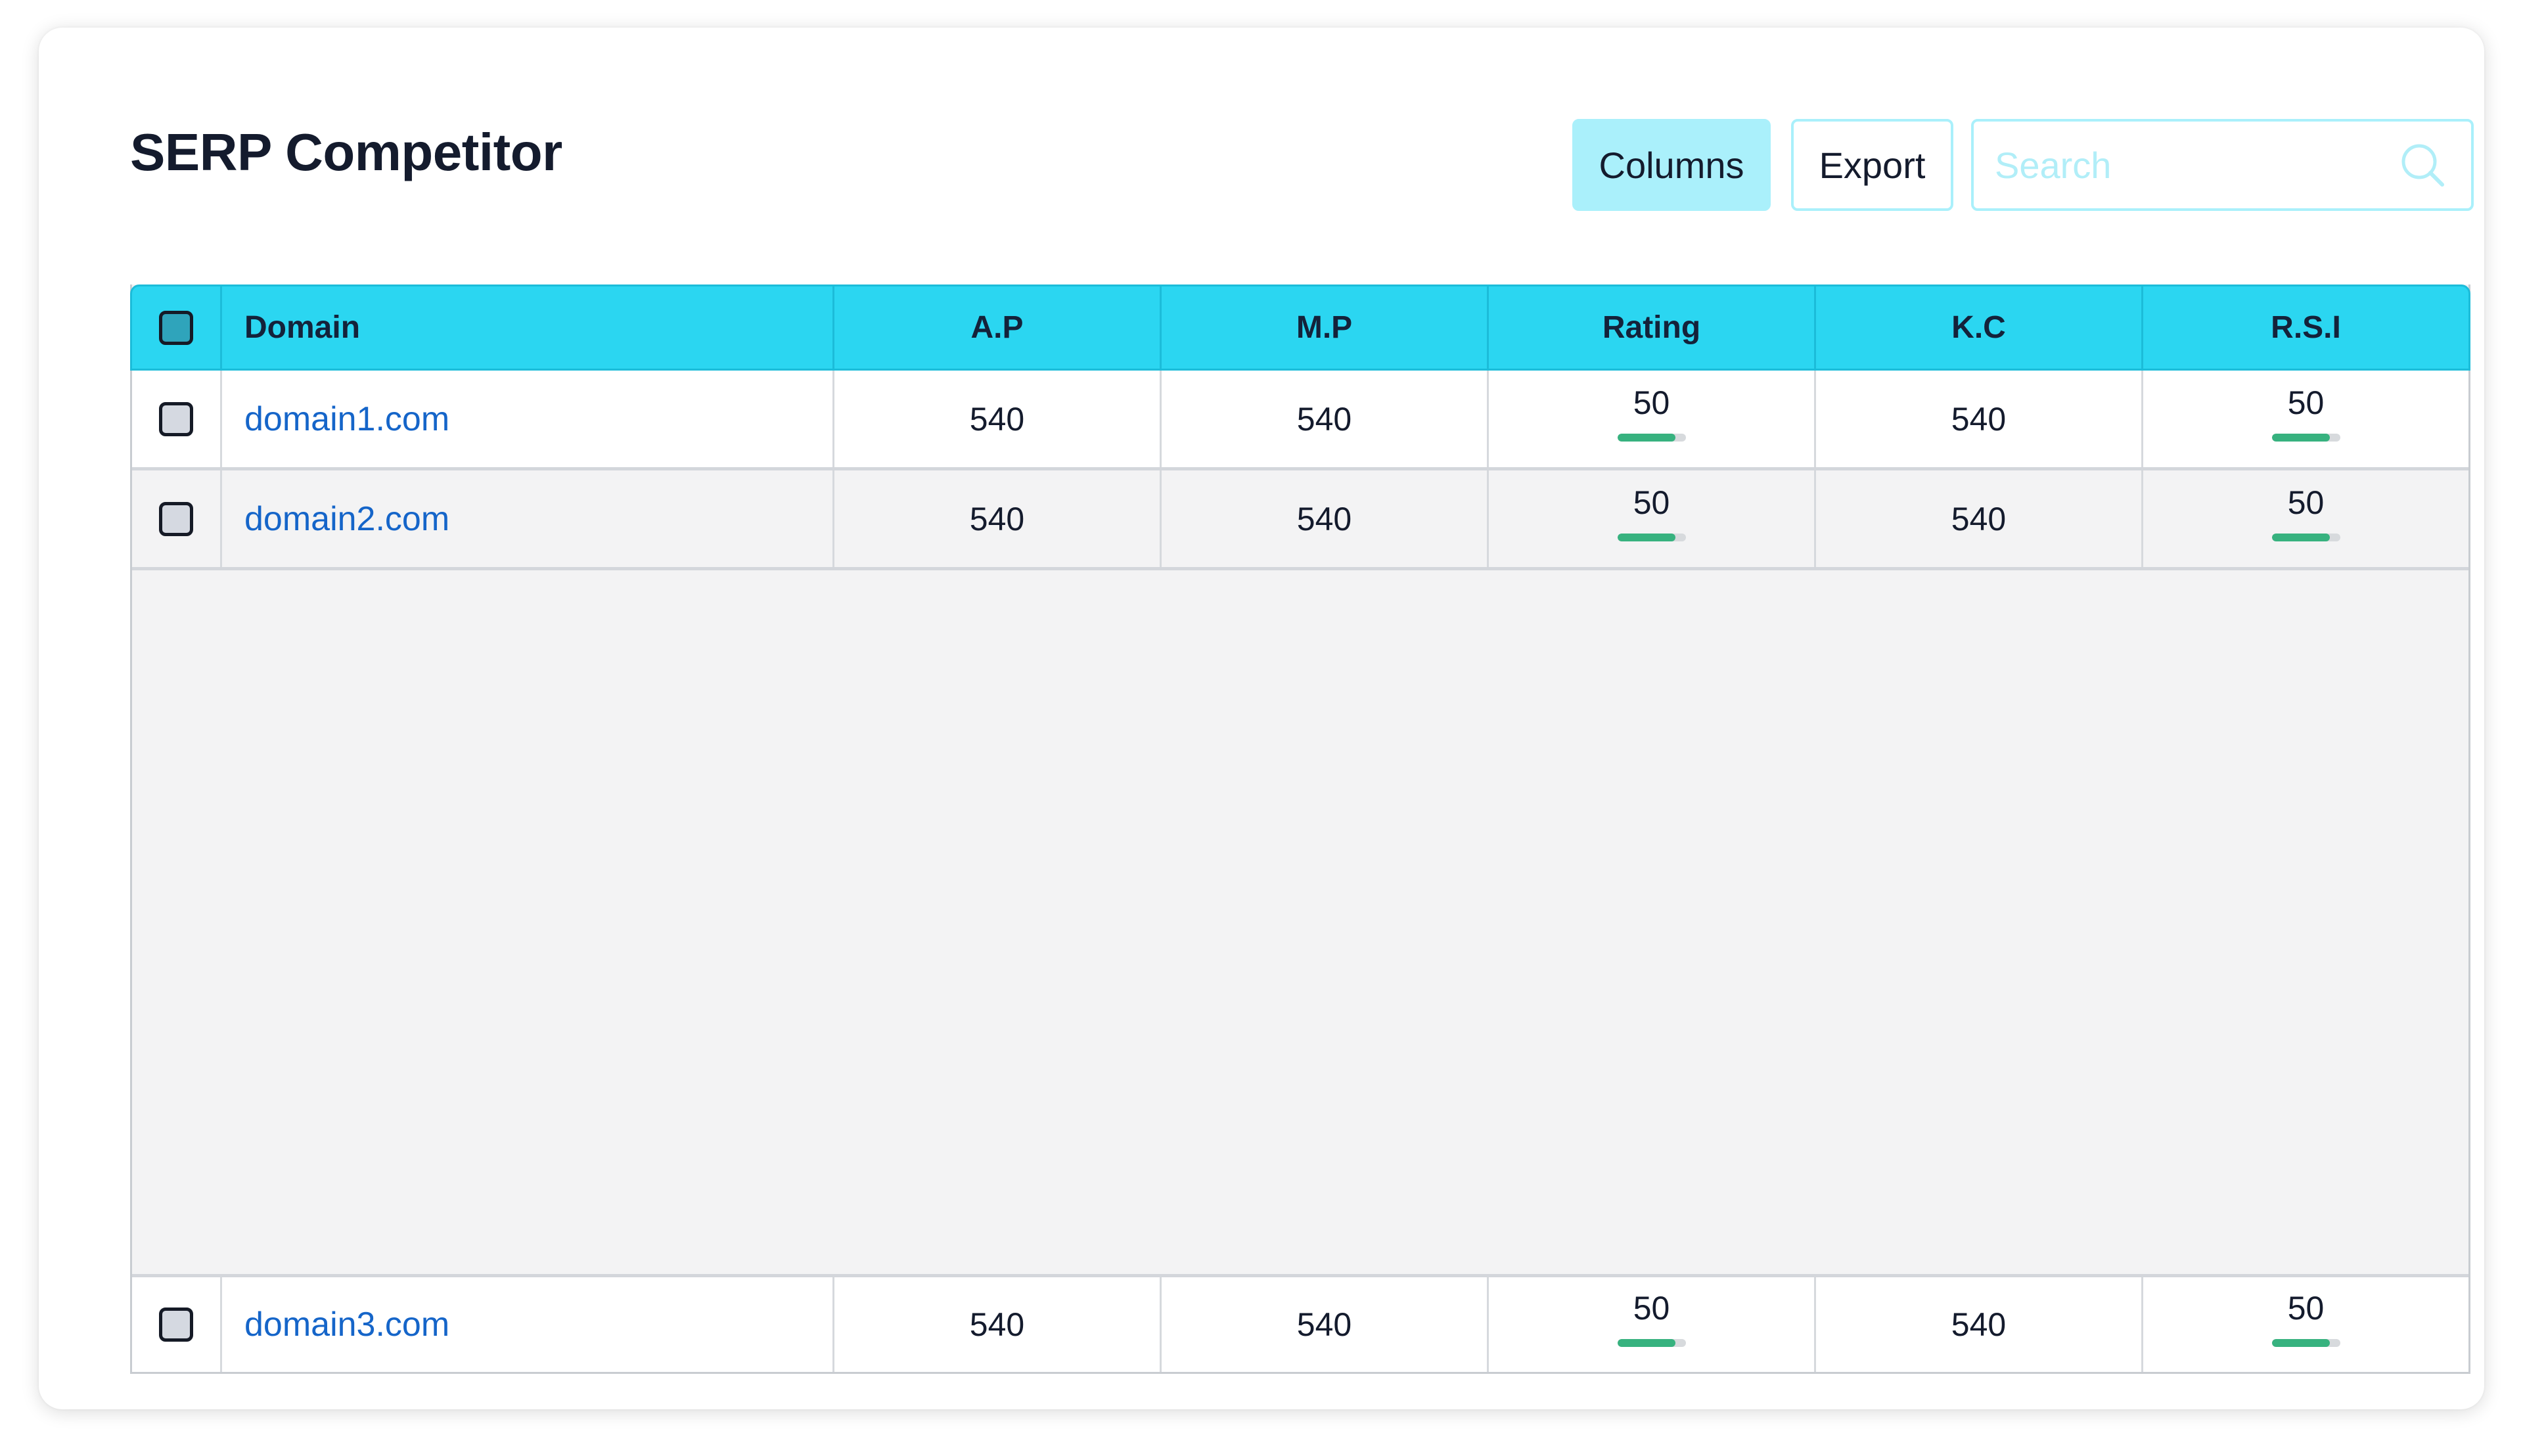 The height and width of the screenshot is (1456, 2523). I want to click on domain-link: domain2.com, so click(347, 518).